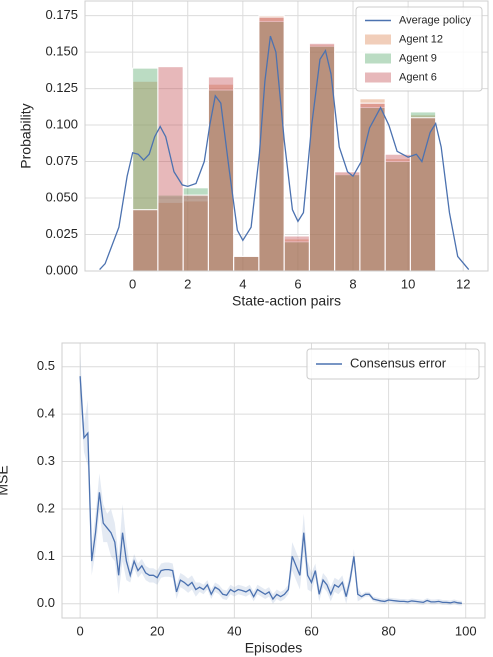 This screenshot has height=657, width=493. Describe the element at coordinates (61, 14) in the screenshot. I see `y-tick-label: 0.175` at that location.